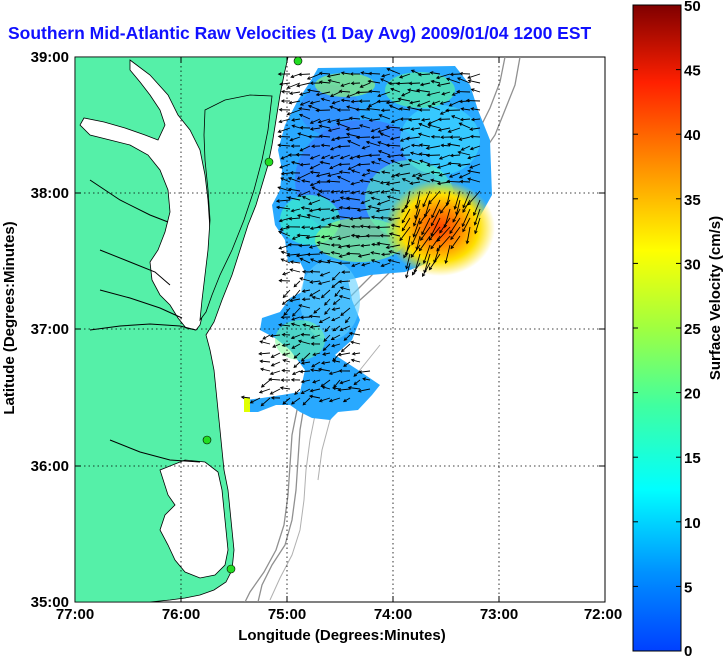 The height and width of the screenshot is (659, 724). Describe the element at coordinates (231, 569) in the screenshot. I see `radar-station` at that location.